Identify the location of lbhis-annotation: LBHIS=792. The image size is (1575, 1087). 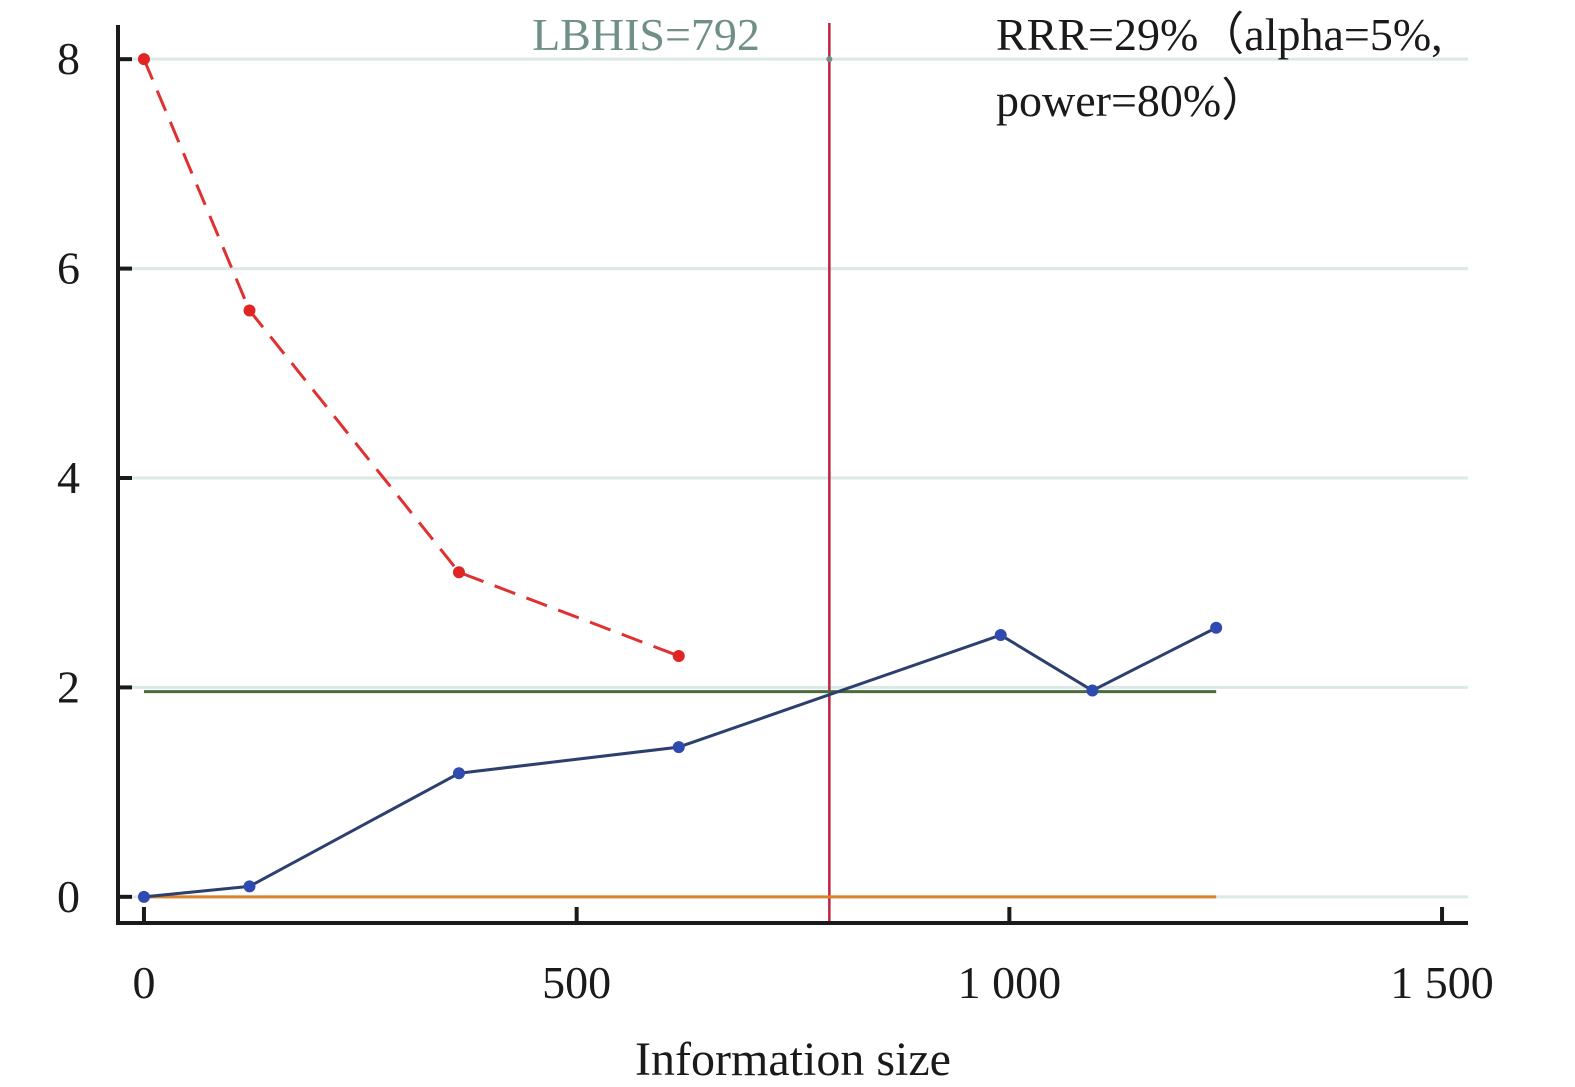
(646, 34).